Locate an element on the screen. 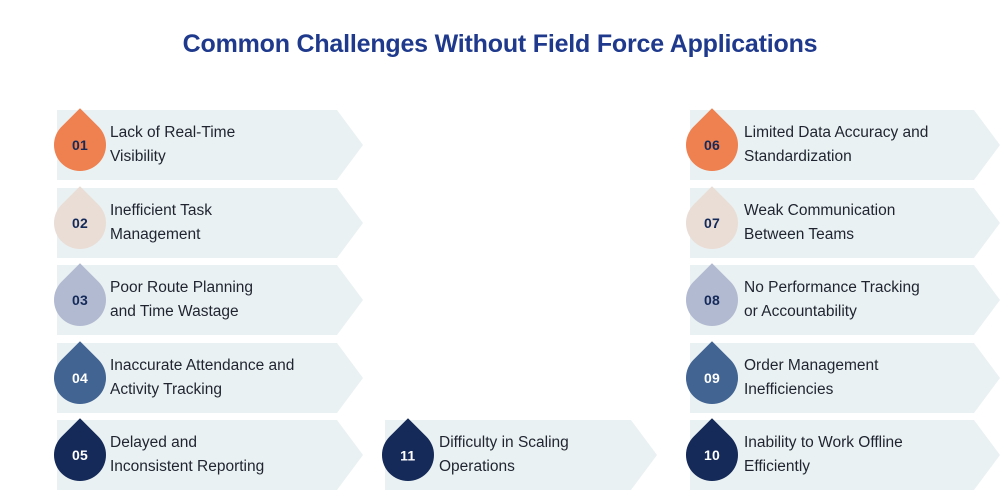 The image size is (1000, 500). challenge-item-02: 02 Inefficient Task Management is located at coordinates (196, 223).